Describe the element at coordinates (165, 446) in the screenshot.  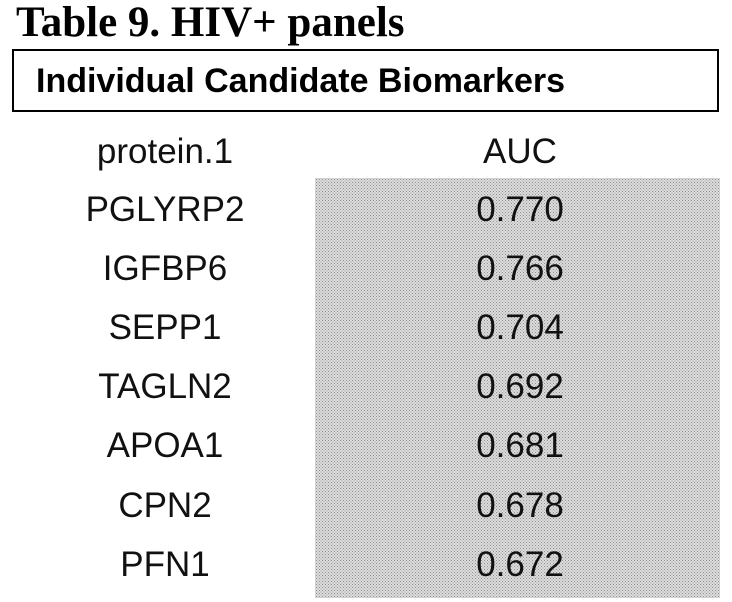
I see `row-protein: APOA1` at that location.